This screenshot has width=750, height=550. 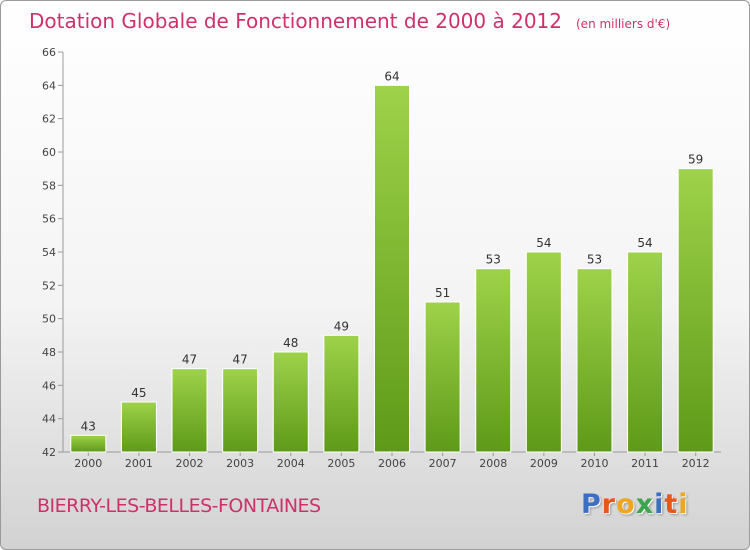 I want to click on bar-2006, so click(x=392, y=268).